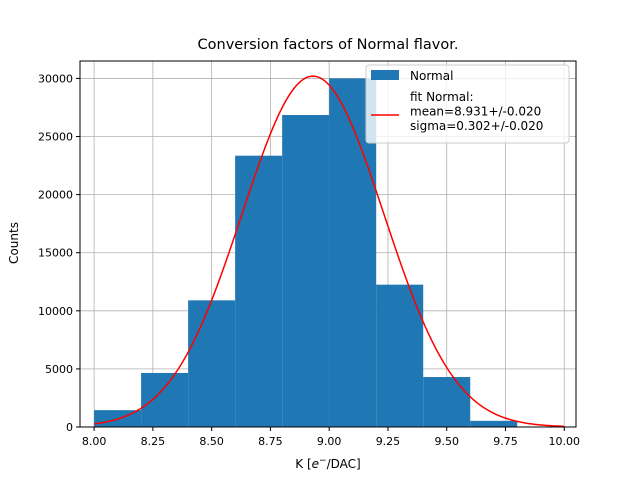  What do you see at coordinates (55, 311) in the screenshot?
I see `y-tick-label: 10000` at bounding box center [55, 311].